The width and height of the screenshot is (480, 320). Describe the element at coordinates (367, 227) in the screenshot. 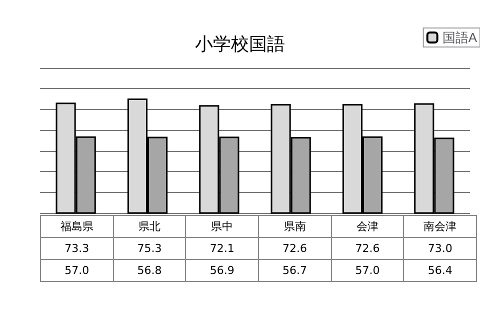

I see `x-tick-label: 会津` at that location.